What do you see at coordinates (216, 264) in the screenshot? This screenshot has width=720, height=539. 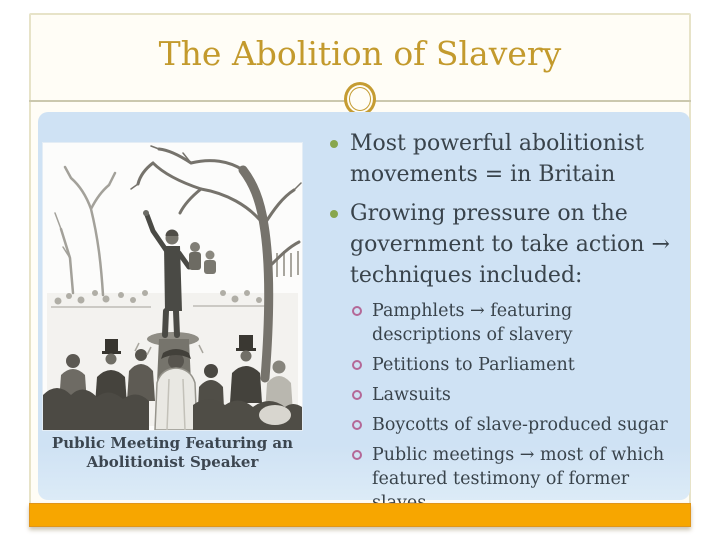 I see `right-tree` at bounding box center [216, 264].